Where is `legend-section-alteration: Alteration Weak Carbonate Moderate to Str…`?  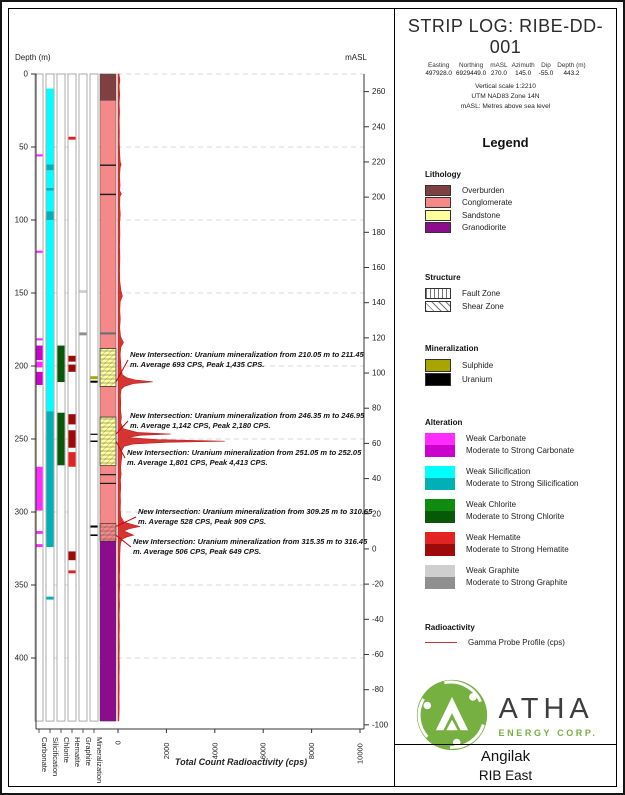 legend-section-alteration: Alteration Weak Carbonate Moderate to Str… is located at coordinates (520, 504).